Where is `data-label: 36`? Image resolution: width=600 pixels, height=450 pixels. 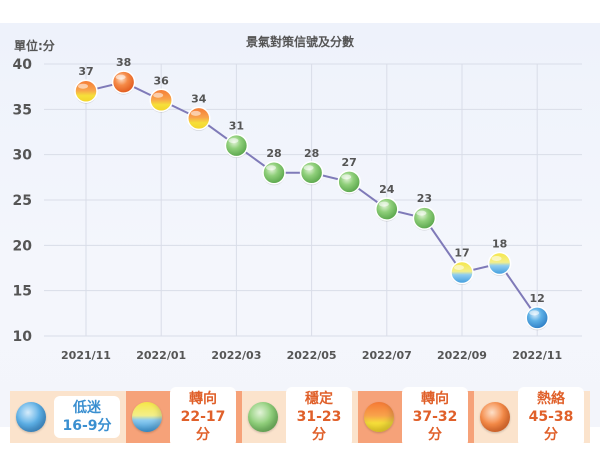 data-label: 36 is located at coordinates (162, 80).